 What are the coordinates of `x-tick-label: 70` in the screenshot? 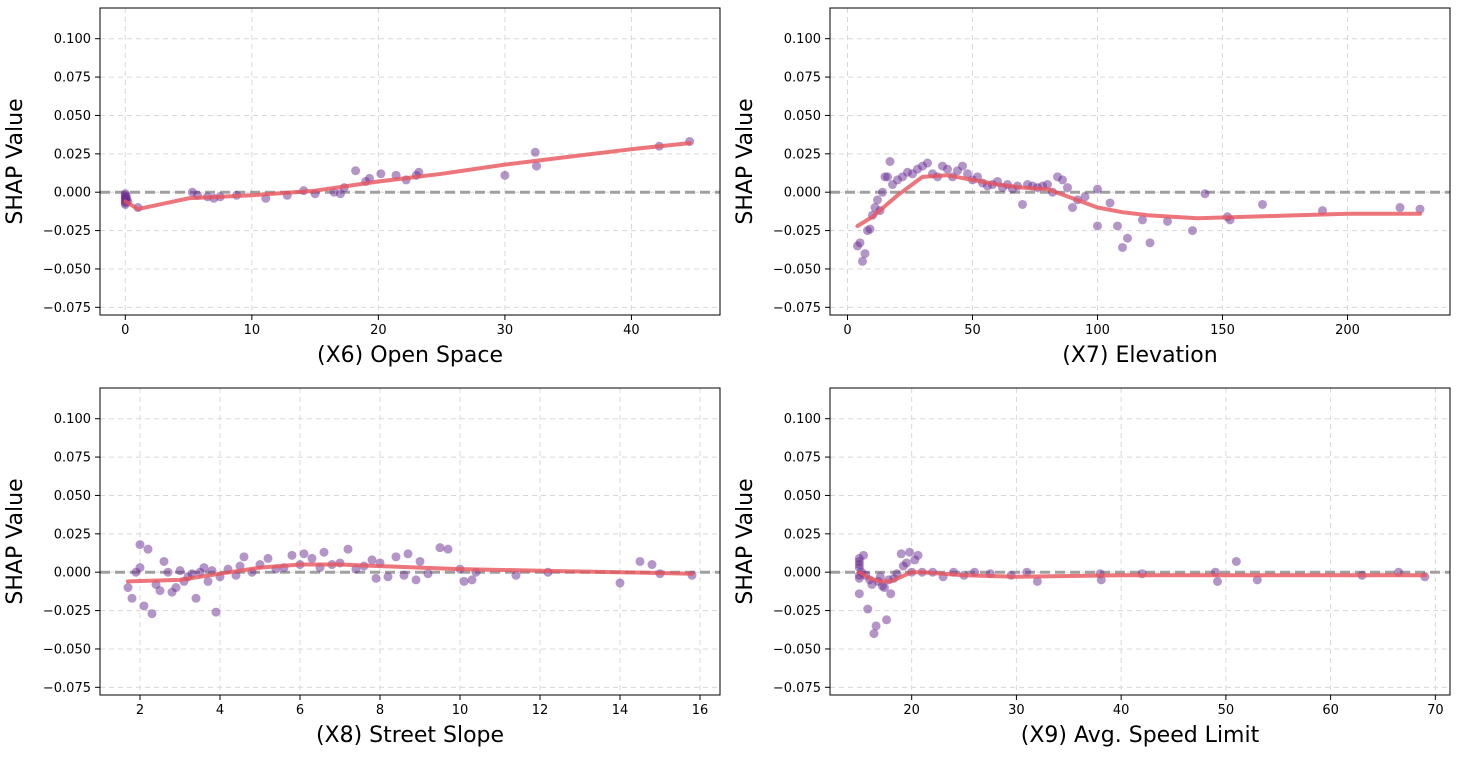 It's located at (1435, 710).